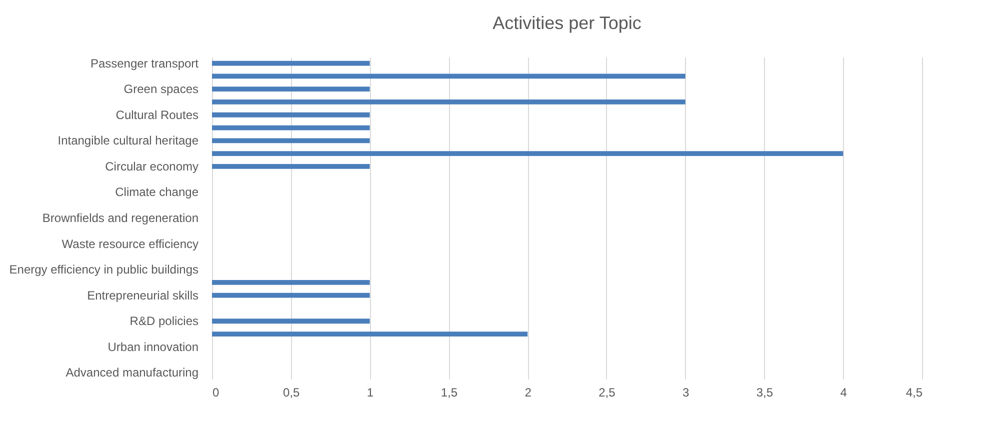  Describe the element at coordinates (132, 373) in the screenshot. I see `y-tick-label: Advanced manufacturing` at that location.